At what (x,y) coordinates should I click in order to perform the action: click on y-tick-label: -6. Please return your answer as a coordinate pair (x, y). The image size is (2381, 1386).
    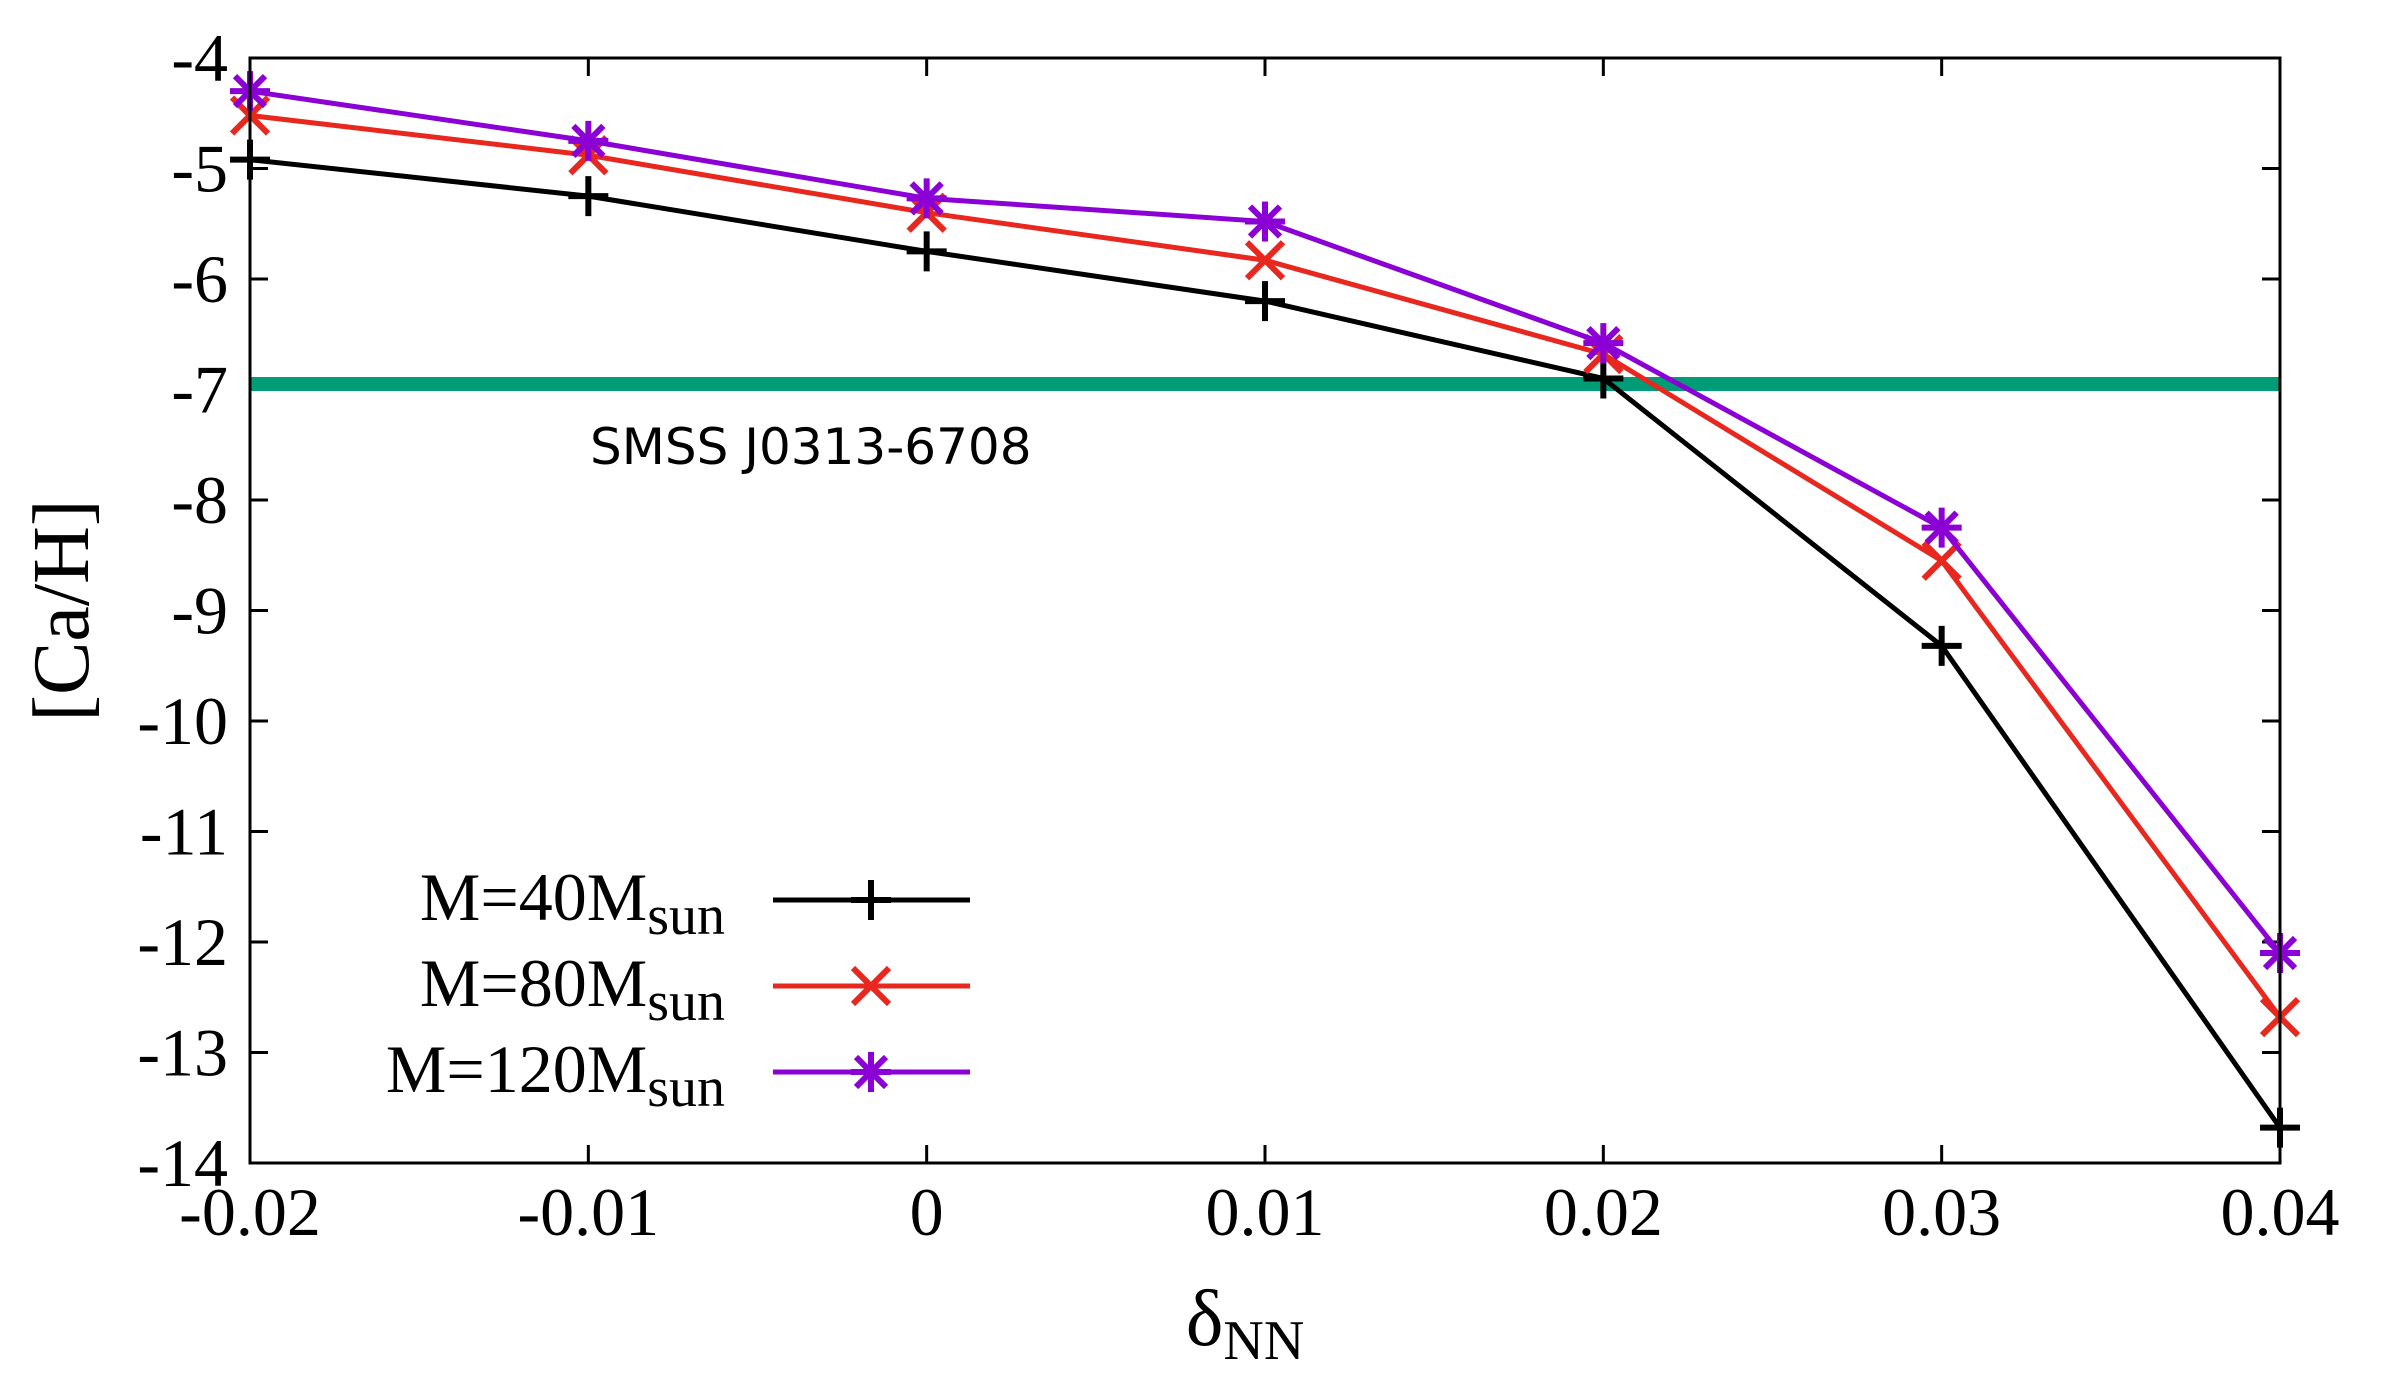
    Looking at the image, I should click on (199, 279).